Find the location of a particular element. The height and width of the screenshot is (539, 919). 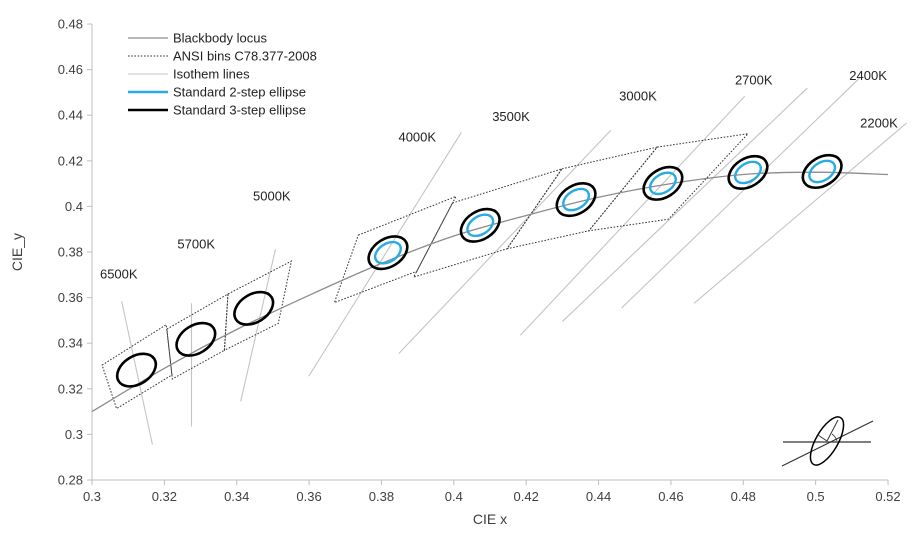

three-step-ellipse-2200k is located at coordinates (822, 171).